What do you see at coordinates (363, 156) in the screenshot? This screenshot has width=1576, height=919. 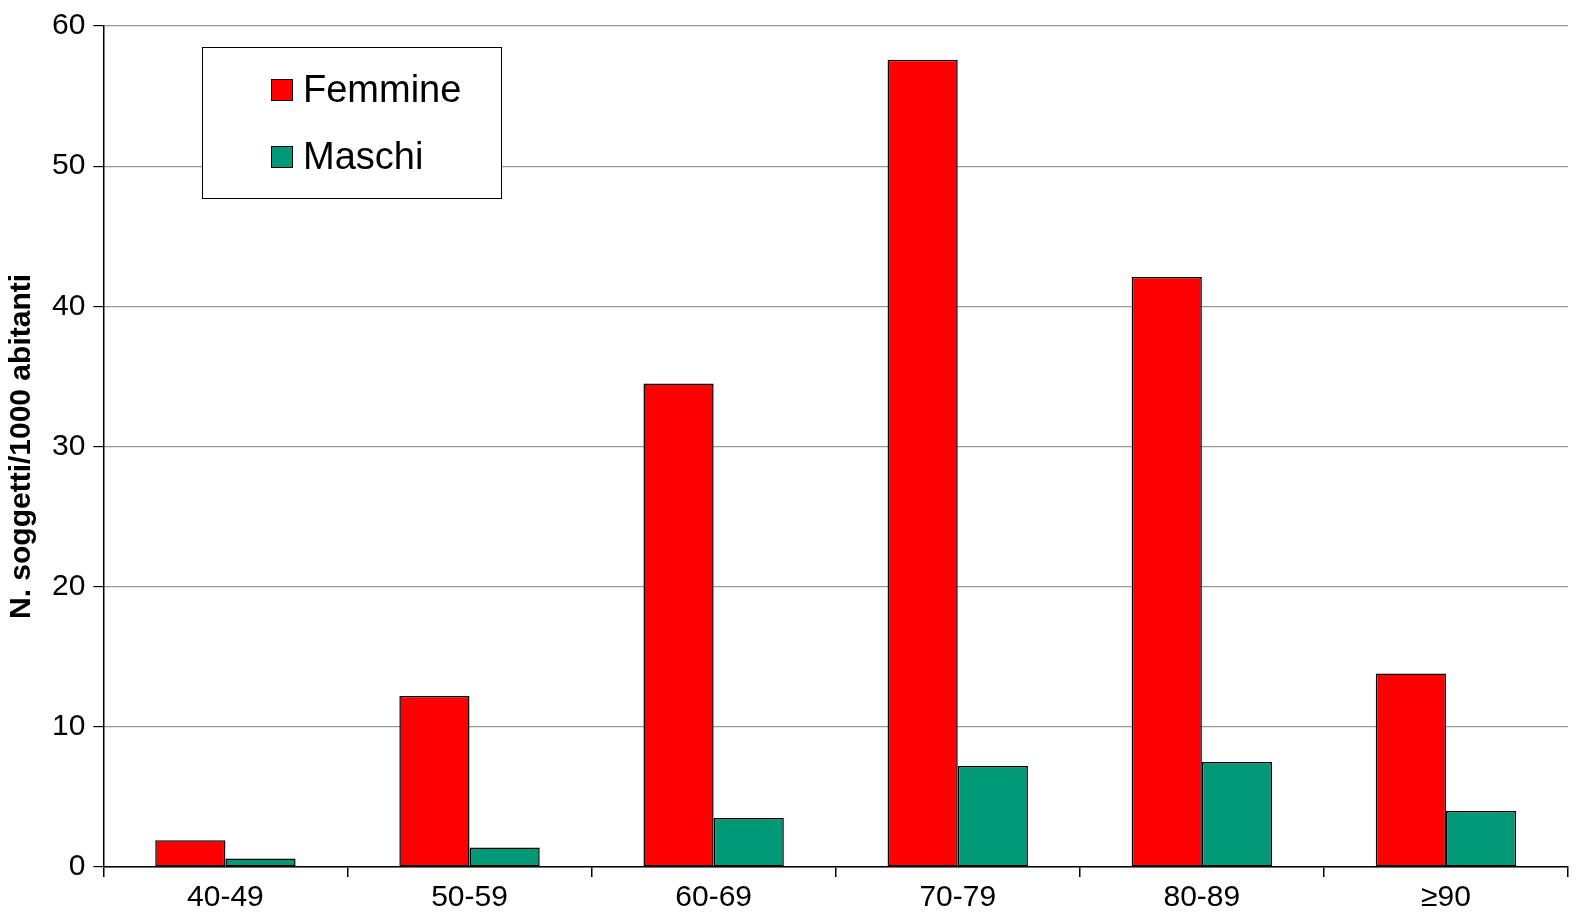 I see `legend-label: Maschi` at bounding box center [363, 156].